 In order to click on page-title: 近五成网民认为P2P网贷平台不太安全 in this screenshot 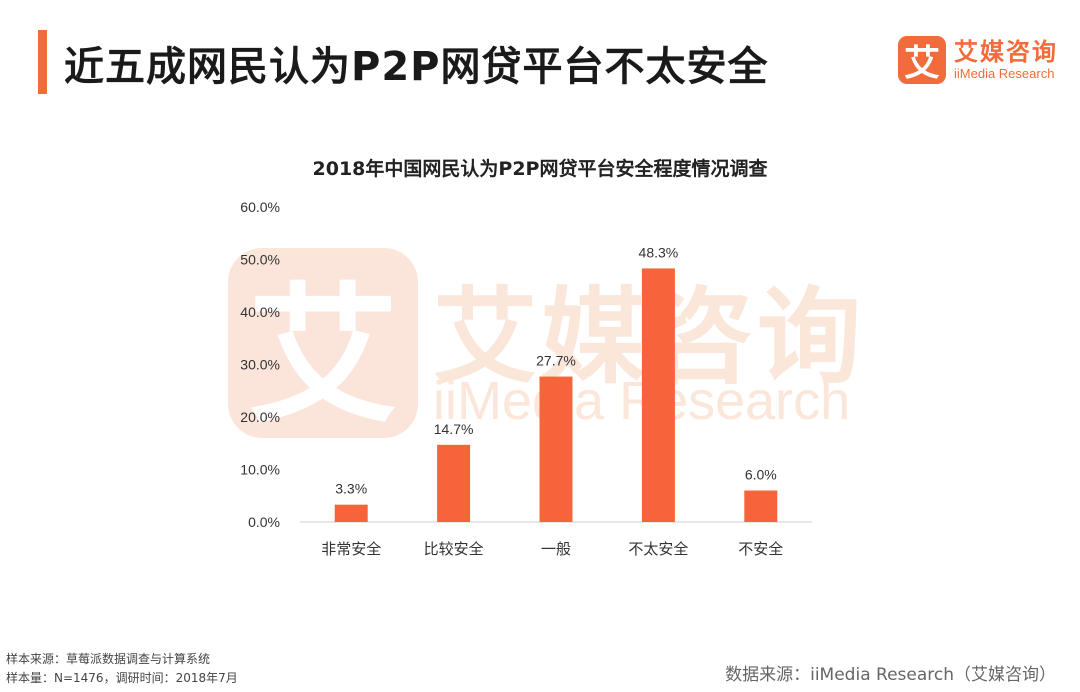, I will do `click(416, 67)`.